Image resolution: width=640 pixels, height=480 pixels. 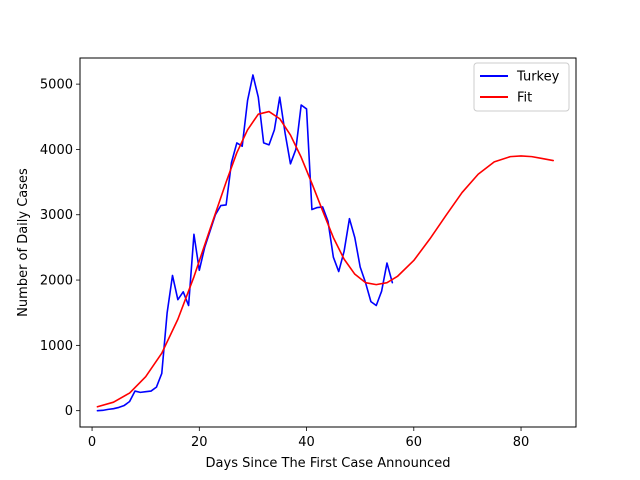 I want to click on x-tick-label: 60, so click(x=414, y=442).